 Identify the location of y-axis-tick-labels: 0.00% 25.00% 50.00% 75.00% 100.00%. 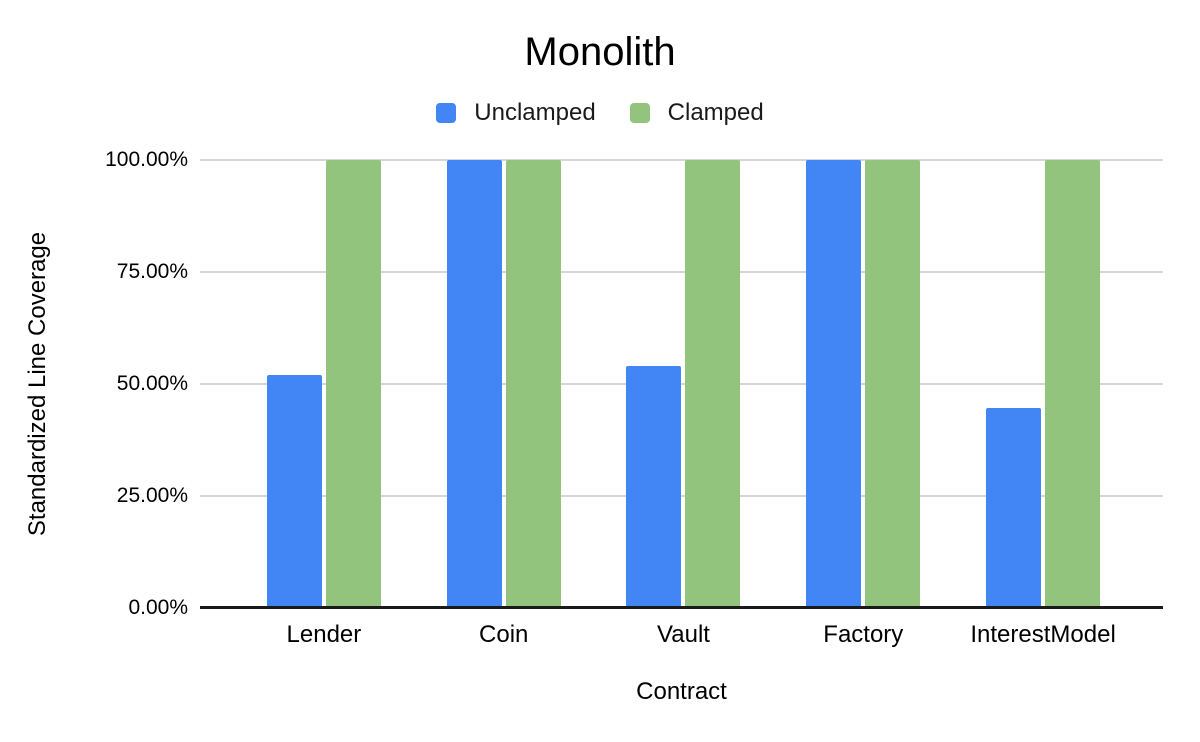
(94, 383).